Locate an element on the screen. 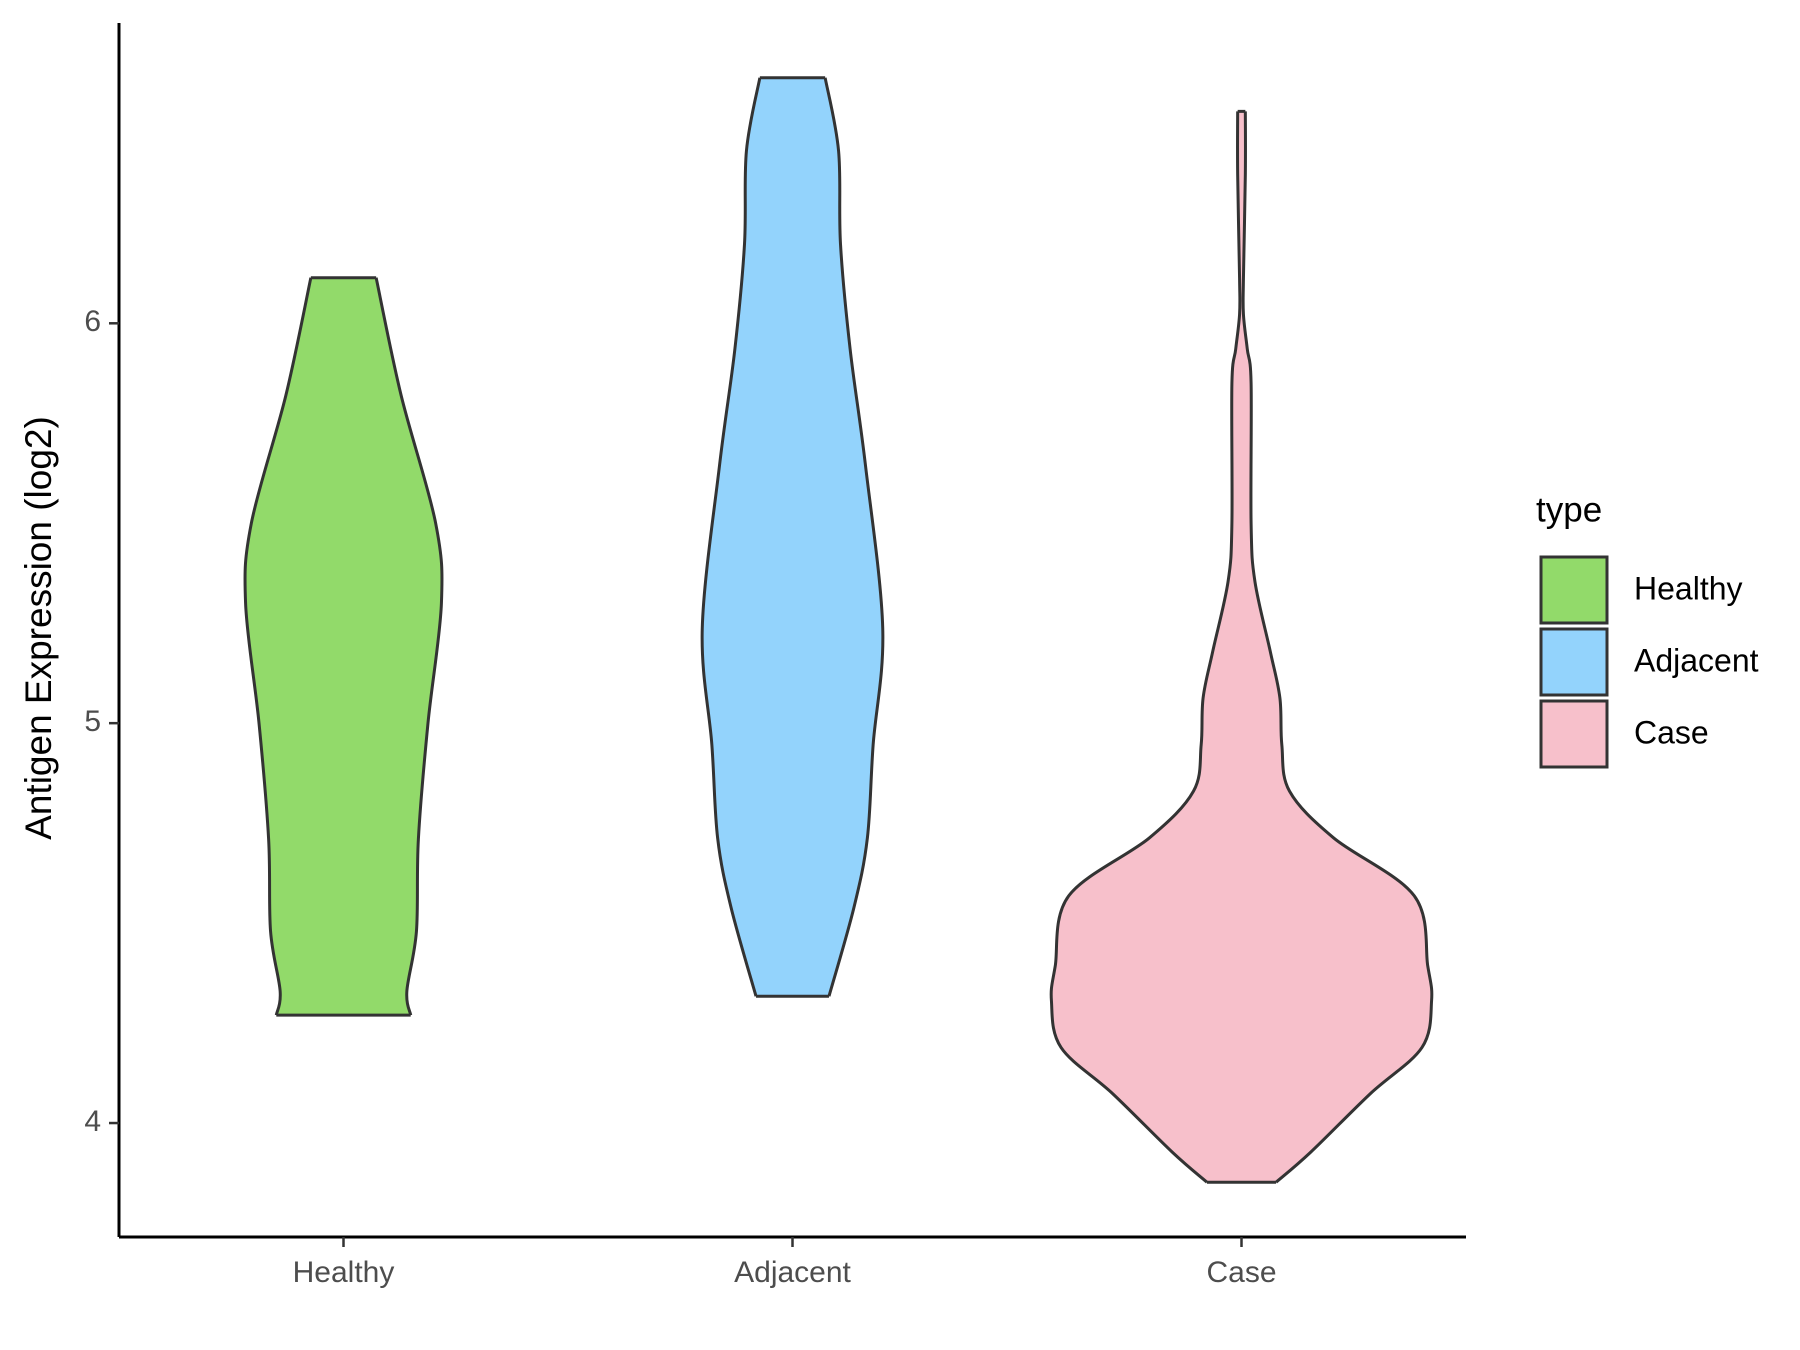  legend-label: Case is located at coordinates (1671, 732).